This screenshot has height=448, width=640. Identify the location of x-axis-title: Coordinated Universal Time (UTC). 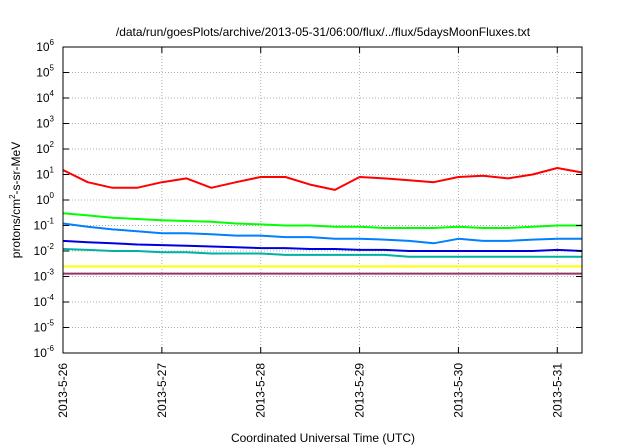
(323, 438).